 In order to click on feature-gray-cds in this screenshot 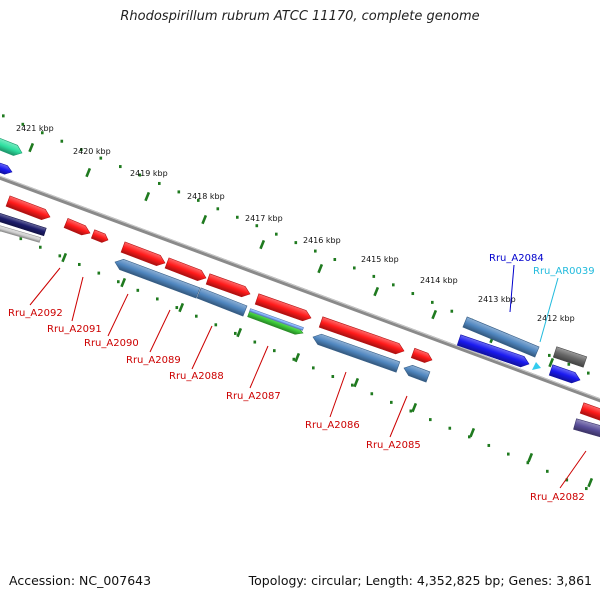, I will do `click(21, 233)`.